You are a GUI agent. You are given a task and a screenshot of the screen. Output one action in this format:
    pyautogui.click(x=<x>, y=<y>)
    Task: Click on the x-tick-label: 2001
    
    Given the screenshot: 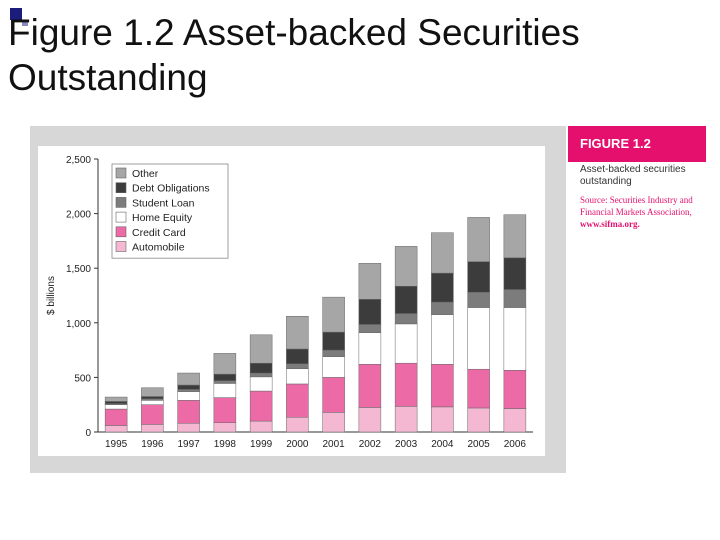 What is the action you would take?
    pyautogui.click(x=334, y=444)
    